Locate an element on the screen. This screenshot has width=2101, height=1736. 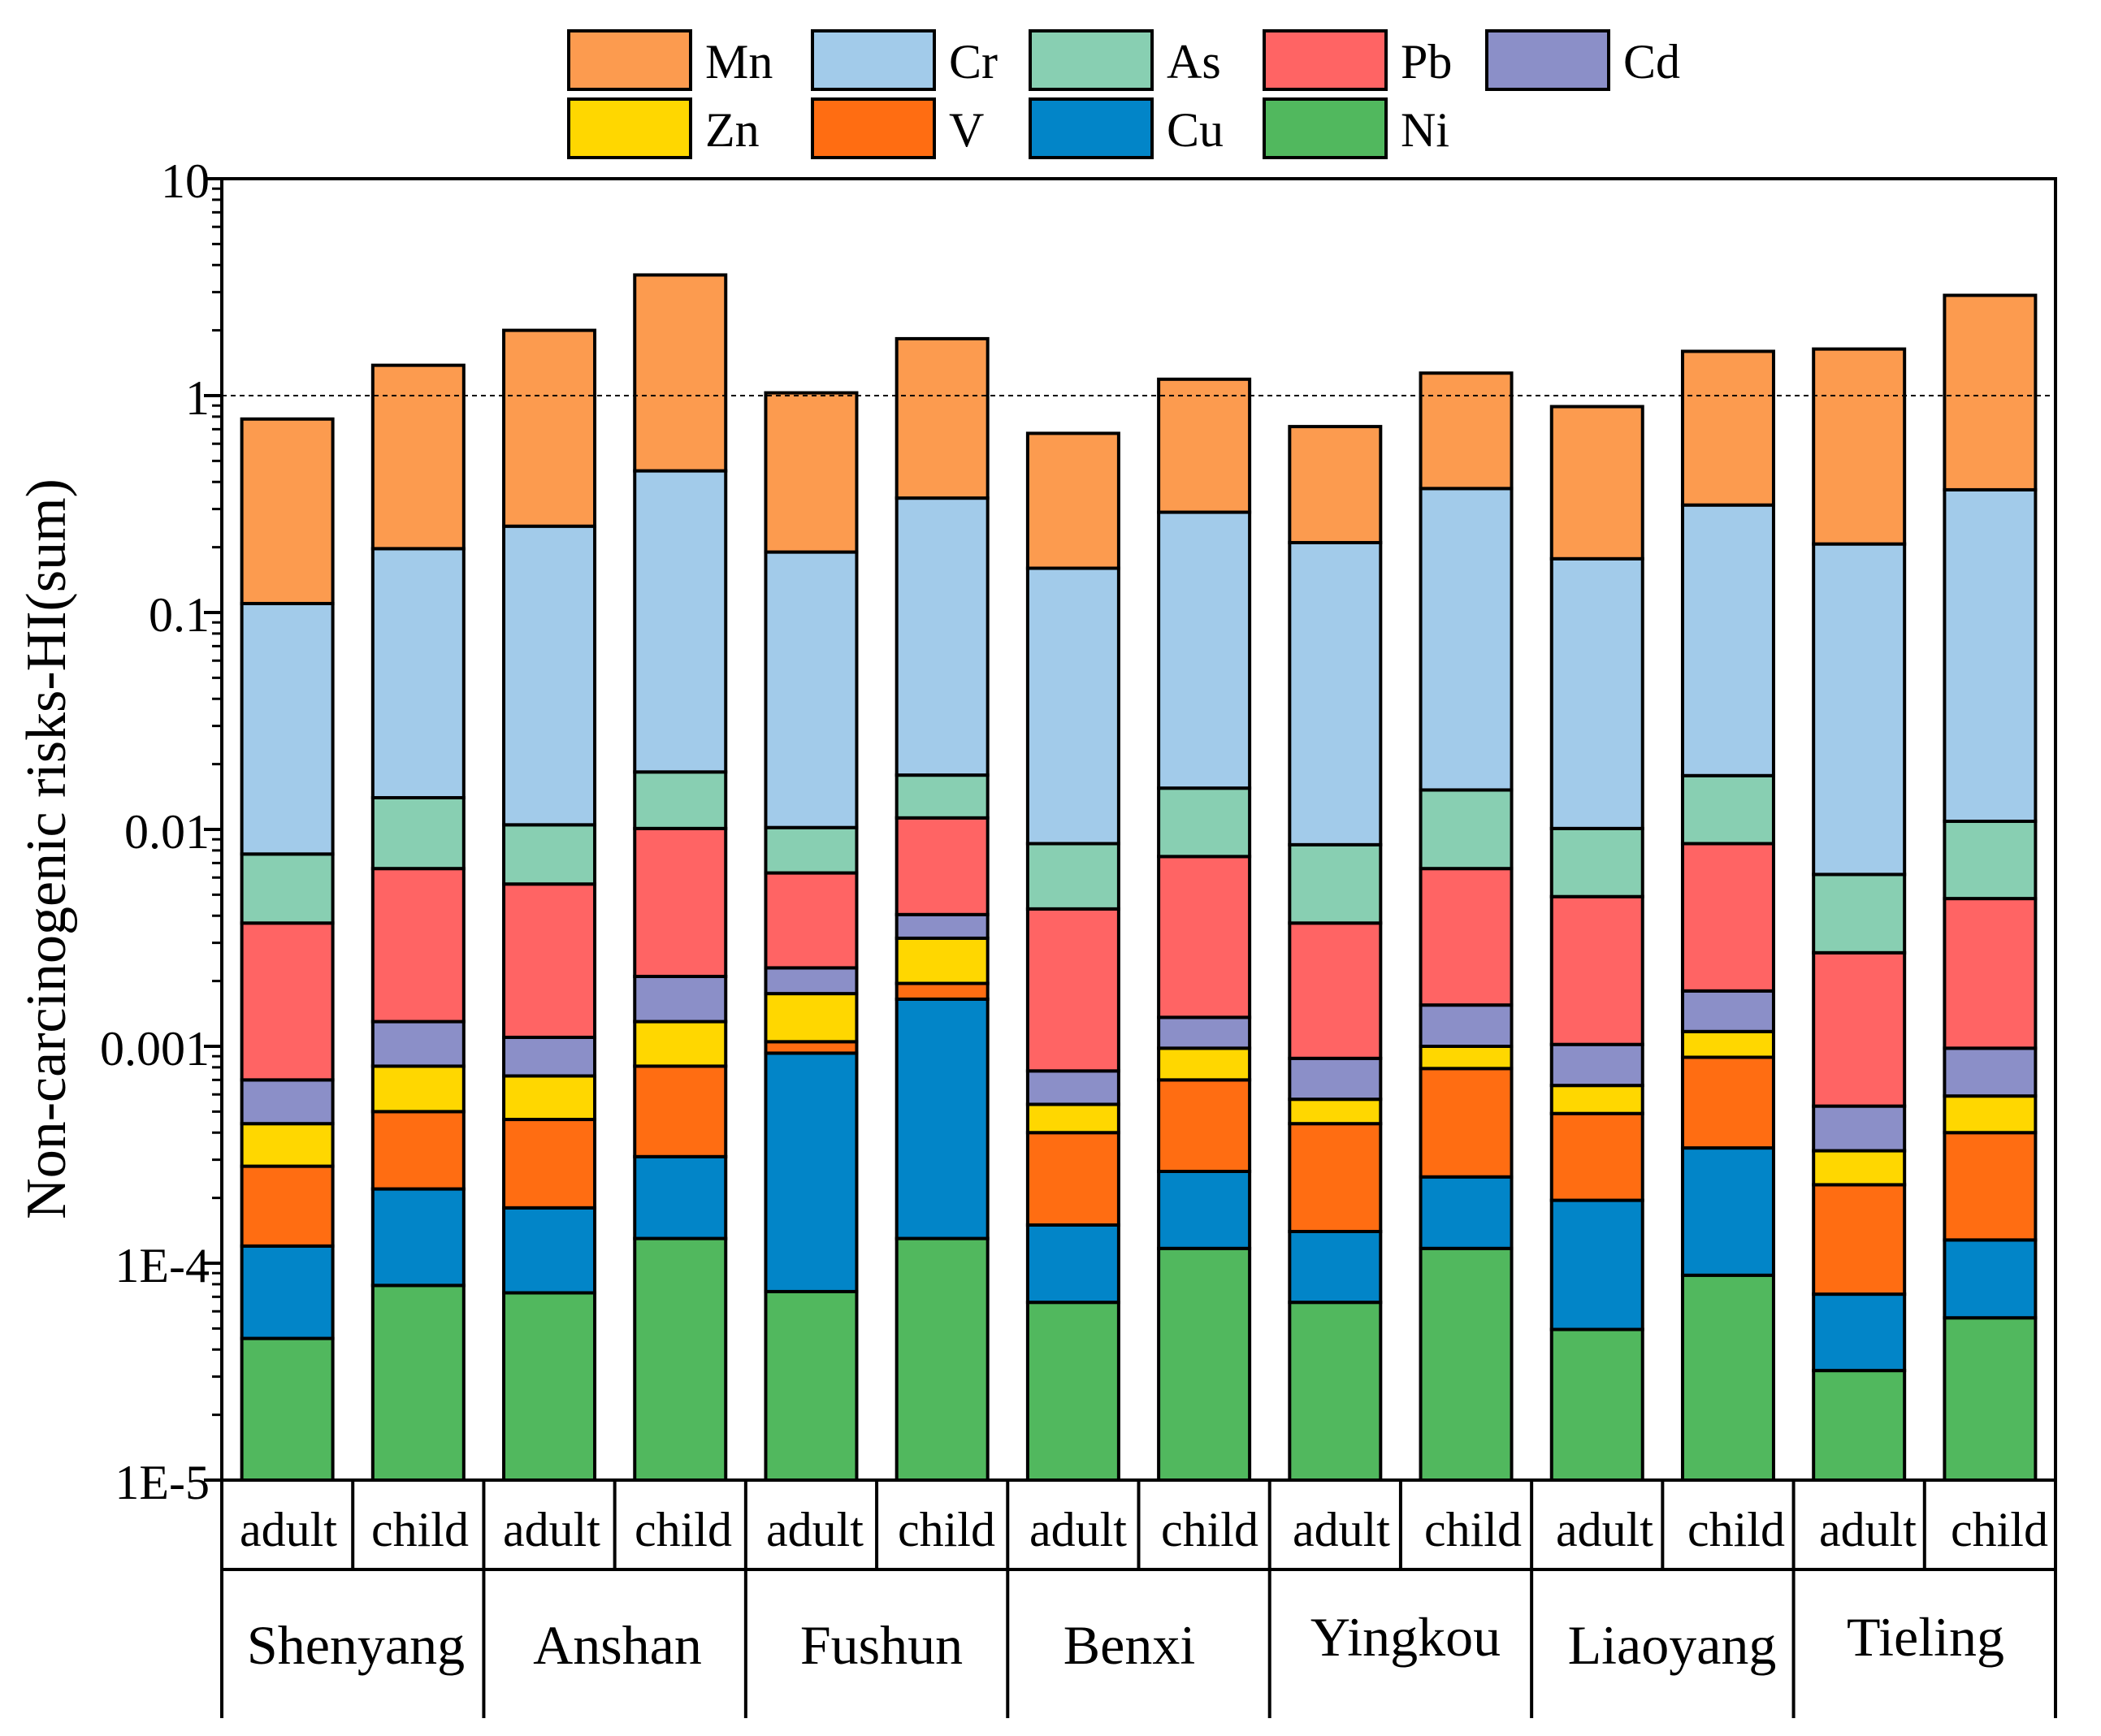
bar-segment-pb-liaoyang-child is located at coordinates (1727, 917).